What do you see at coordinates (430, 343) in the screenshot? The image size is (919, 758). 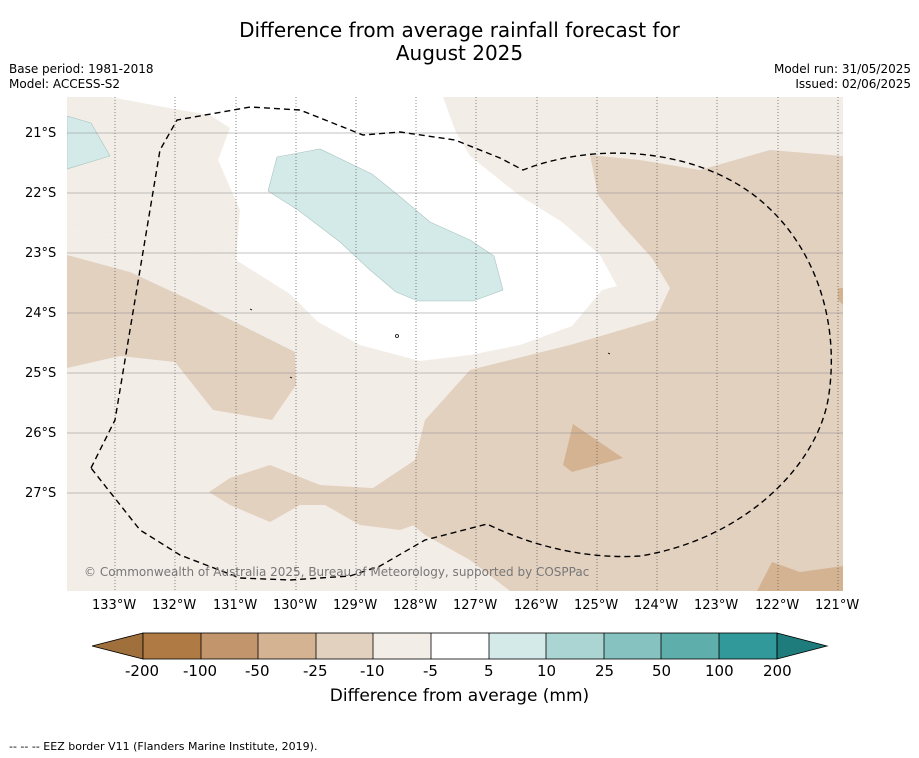 I see `island-markers` at bounding box center [430, 343].